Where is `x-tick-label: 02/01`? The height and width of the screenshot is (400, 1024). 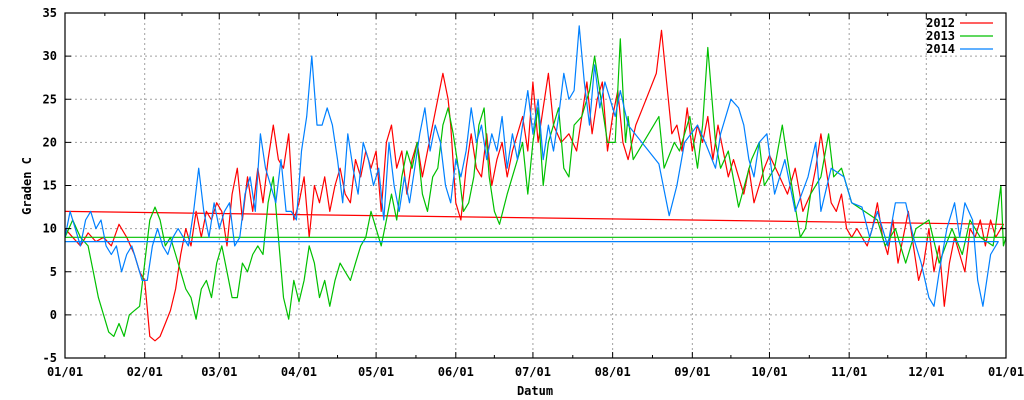 x-tick-label: 02/01 is located at coordinates (145, 372).